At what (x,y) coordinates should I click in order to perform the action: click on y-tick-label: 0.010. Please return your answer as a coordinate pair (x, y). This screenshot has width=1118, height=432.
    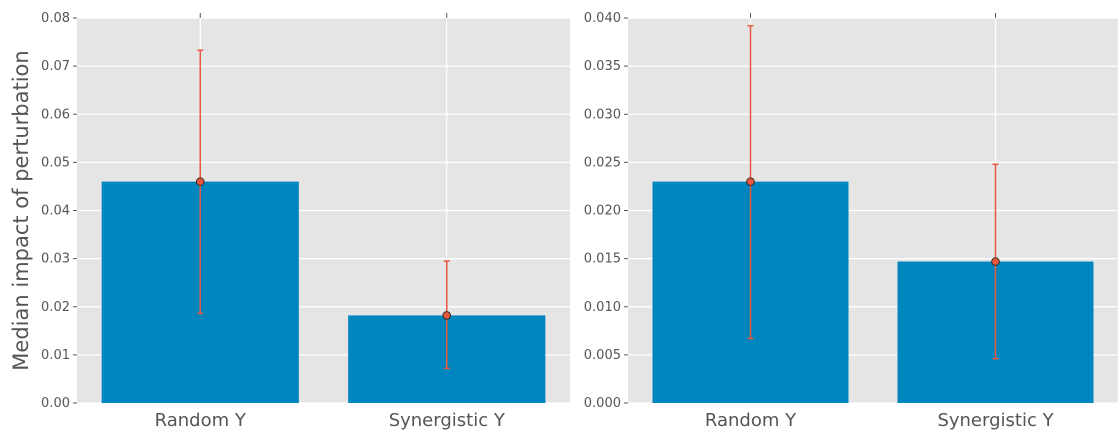
    Looking at the image, I should click on (602, 307).